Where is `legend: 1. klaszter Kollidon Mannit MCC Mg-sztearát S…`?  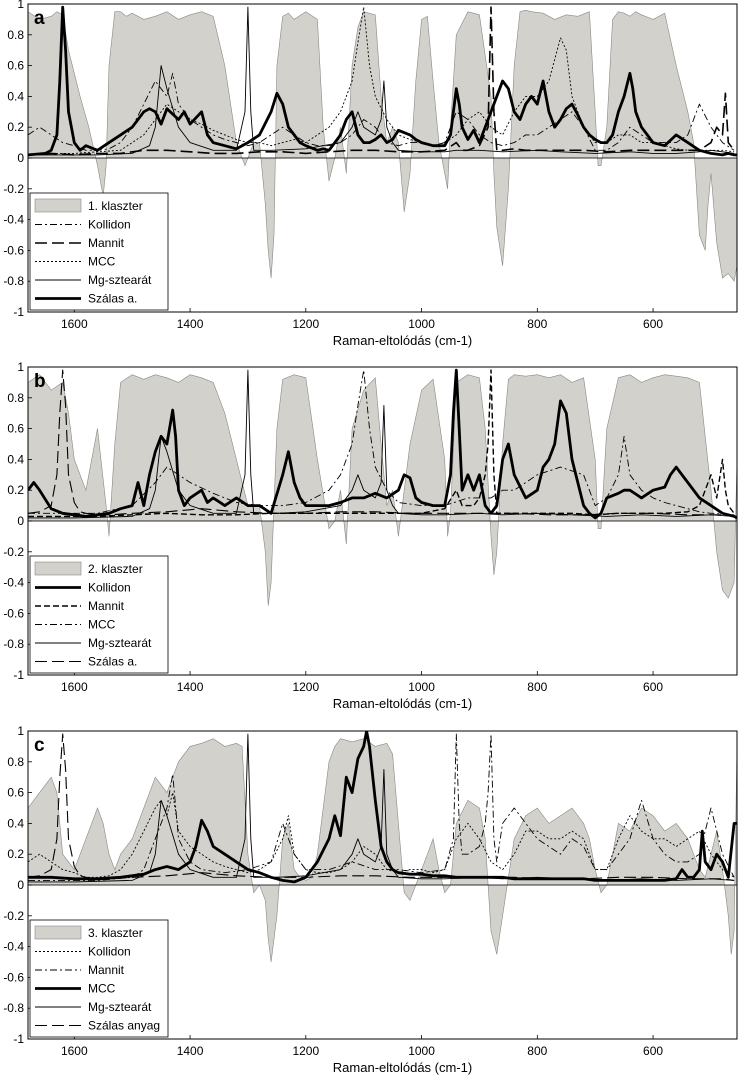
legend: 1. klaszter Kollidon Mannit MCC Mg-sztearát S… is located at coordinates (99, 251).